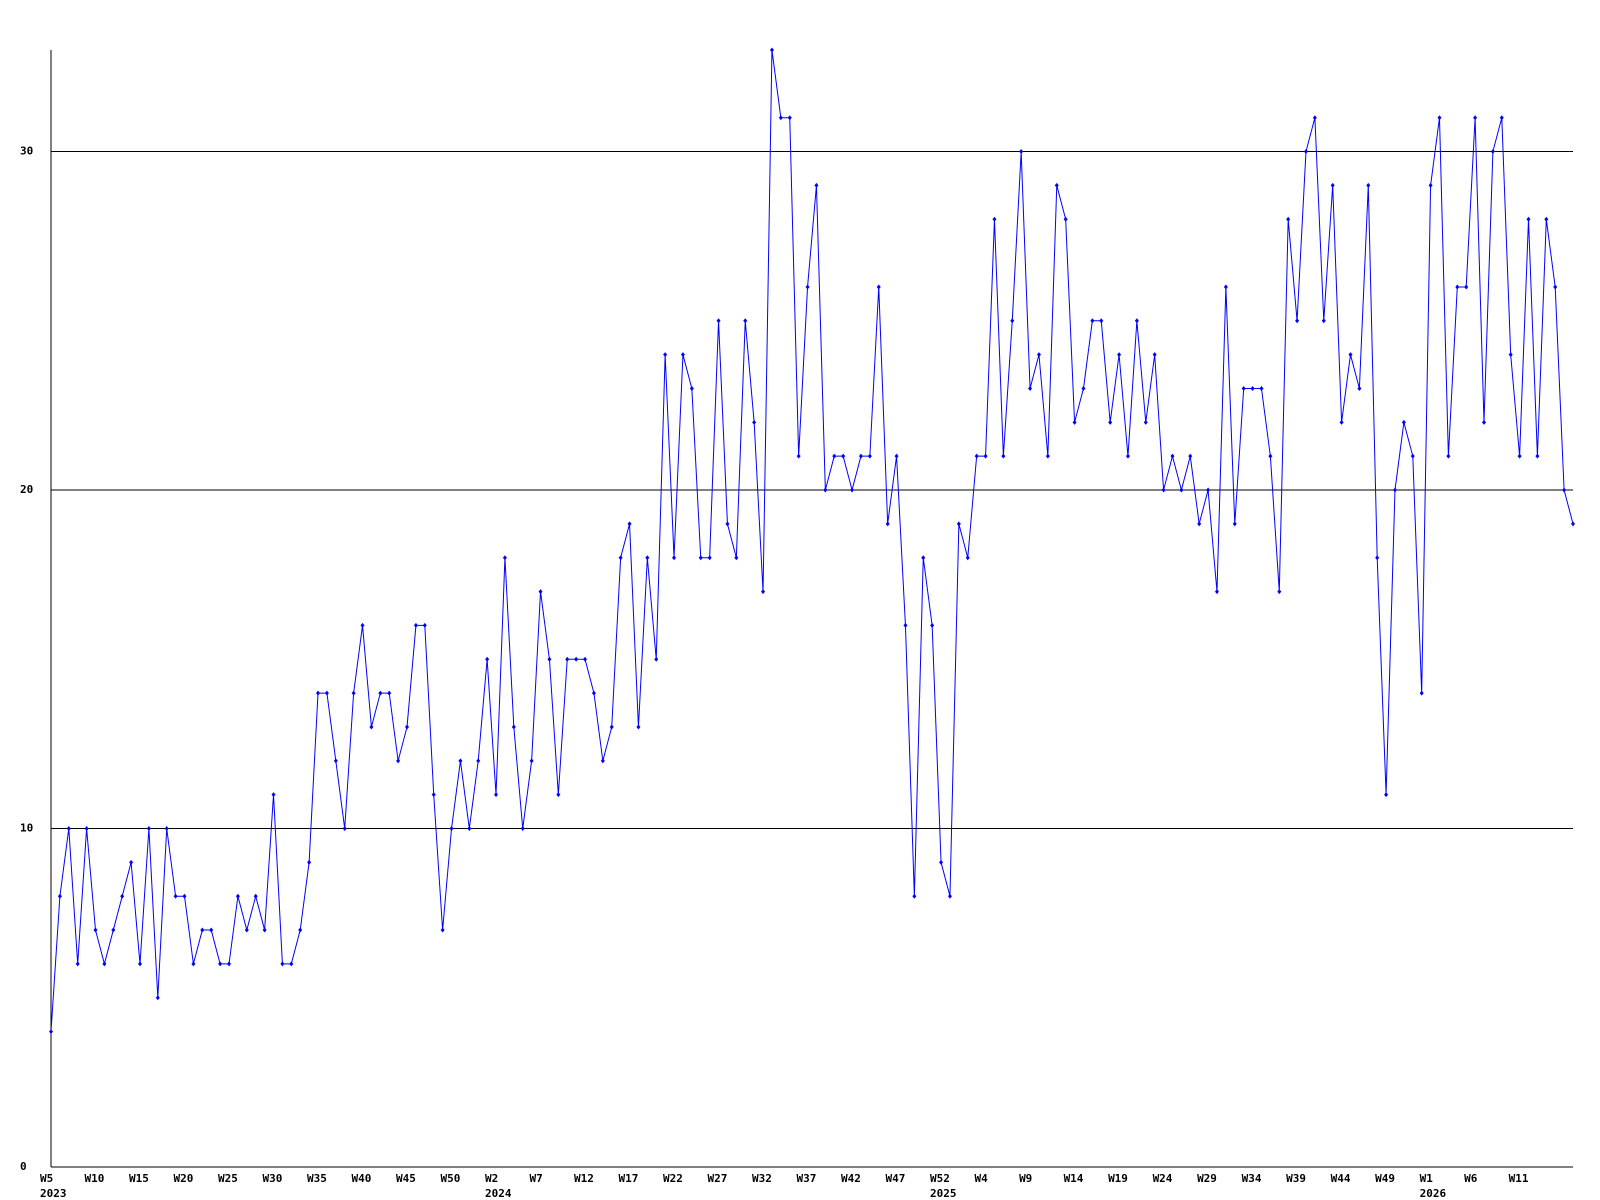 The height and width of the screenshot is (1200, 1600). What do you see at coordinates (1385, 1178) in the screenshot?
I see `x-tick-label: W49` at bounding box center [1385, 1178].